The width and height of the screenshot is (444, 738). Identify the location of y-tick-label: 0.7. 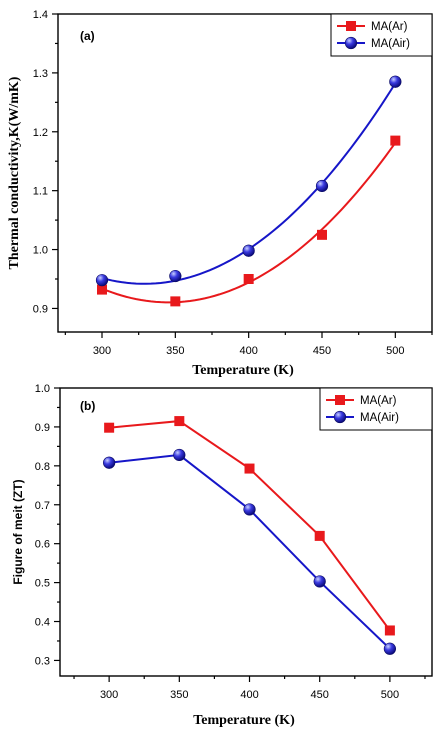
(42, 506).